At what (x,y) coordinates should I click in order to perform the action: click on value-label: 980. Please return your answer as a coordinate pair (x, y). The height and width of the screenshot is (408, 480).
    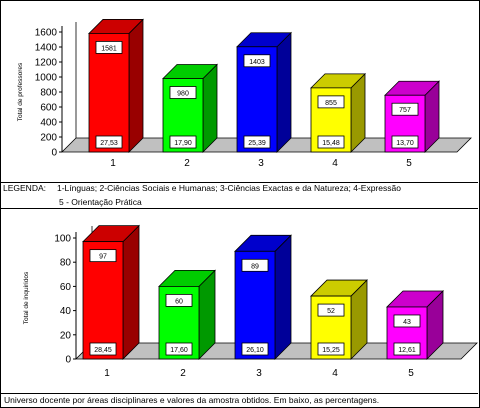
    Looking at the image, I should click on (183, 94).